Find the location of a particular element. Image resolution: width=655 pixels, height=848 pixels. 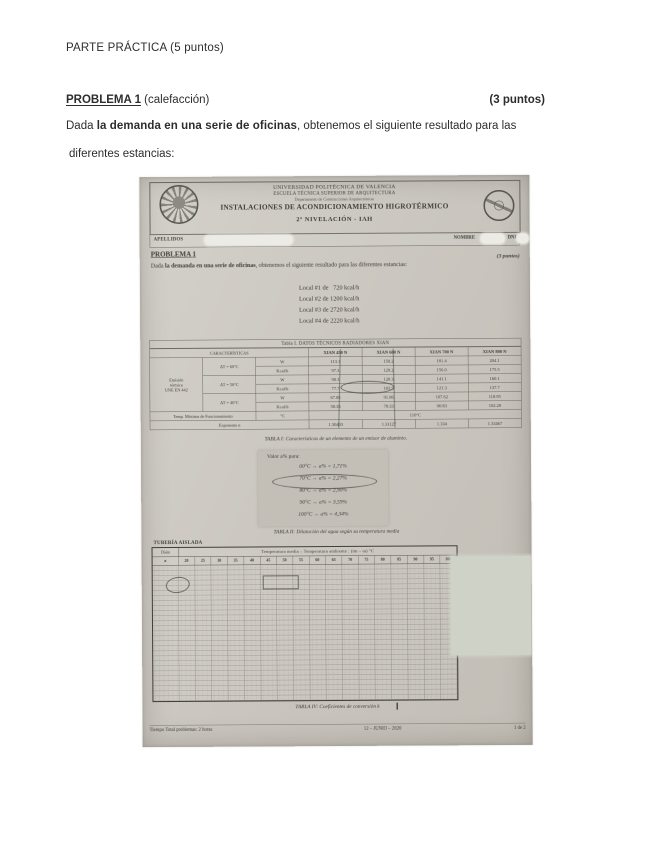

value-cell: 113.1 is located at coordinates (335, 361).